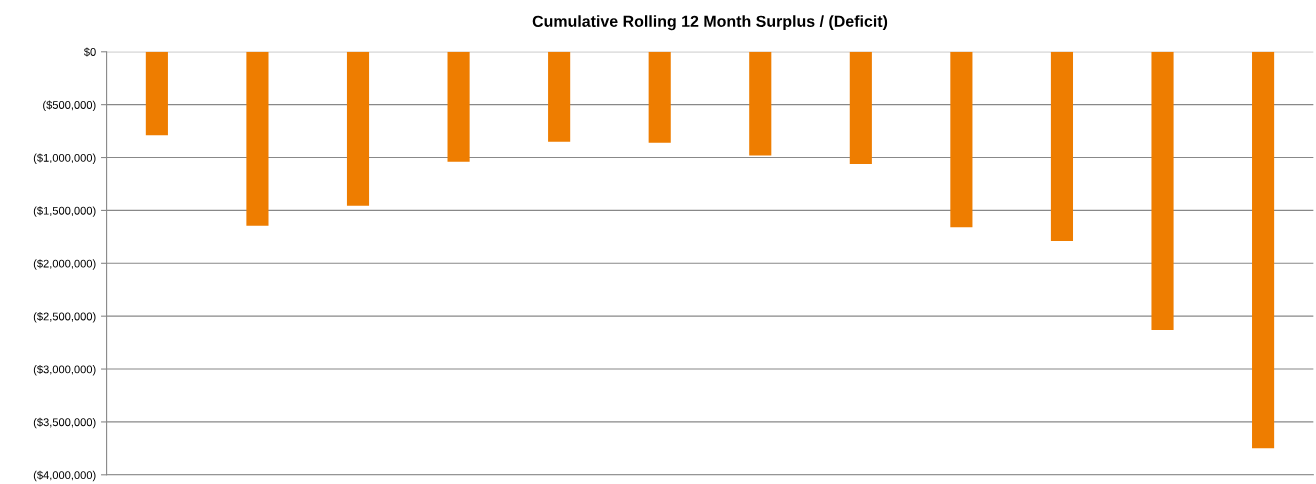 The height and width of the screenshot is (484, 1316). I want to click on y-tick-label: ($500,000), so click(69, 106).